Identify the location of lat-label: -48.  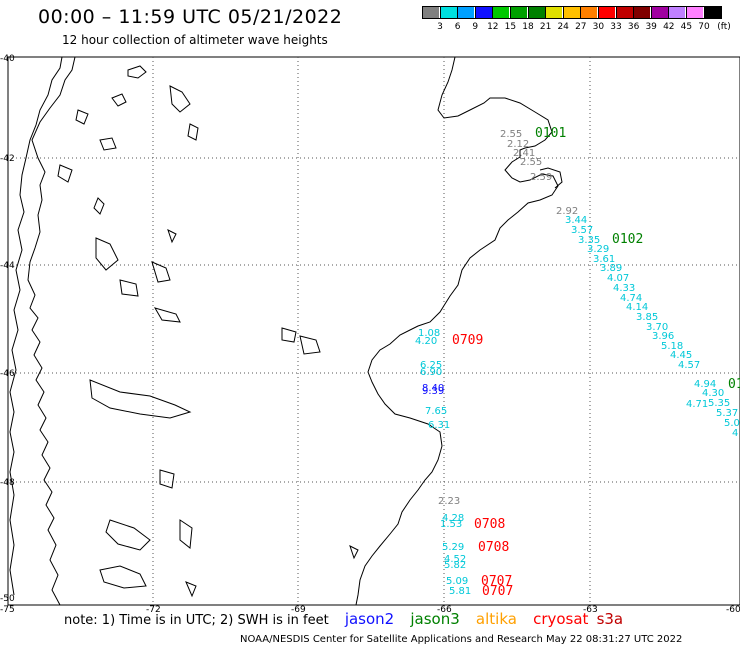
(7, 483).